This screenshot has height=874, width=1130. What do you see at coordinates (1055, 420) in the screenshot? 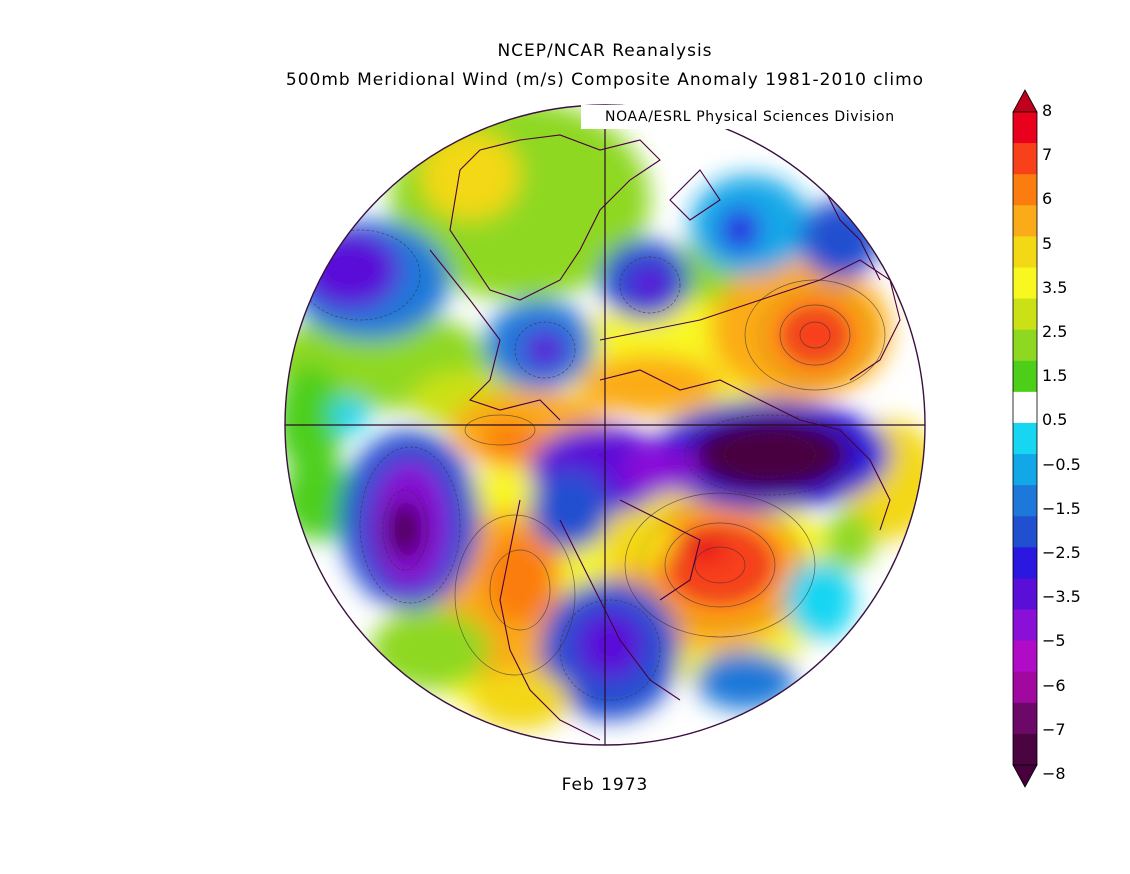
I see `colorbar-tick-label: 0.5` at bounding box center [1055, 420].